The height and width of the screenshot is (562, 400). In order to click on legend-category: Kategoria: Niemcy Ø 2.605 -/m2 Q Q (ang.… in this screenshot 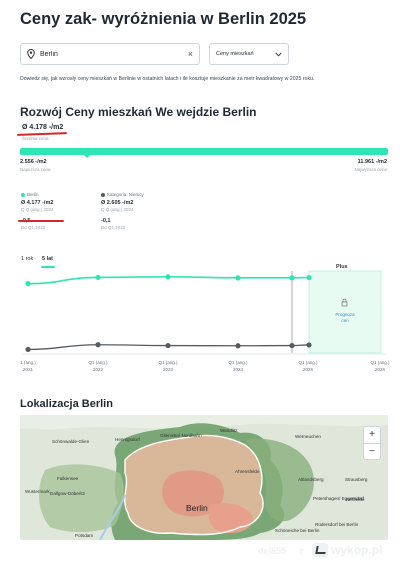, I will do `click(122, 211)`.